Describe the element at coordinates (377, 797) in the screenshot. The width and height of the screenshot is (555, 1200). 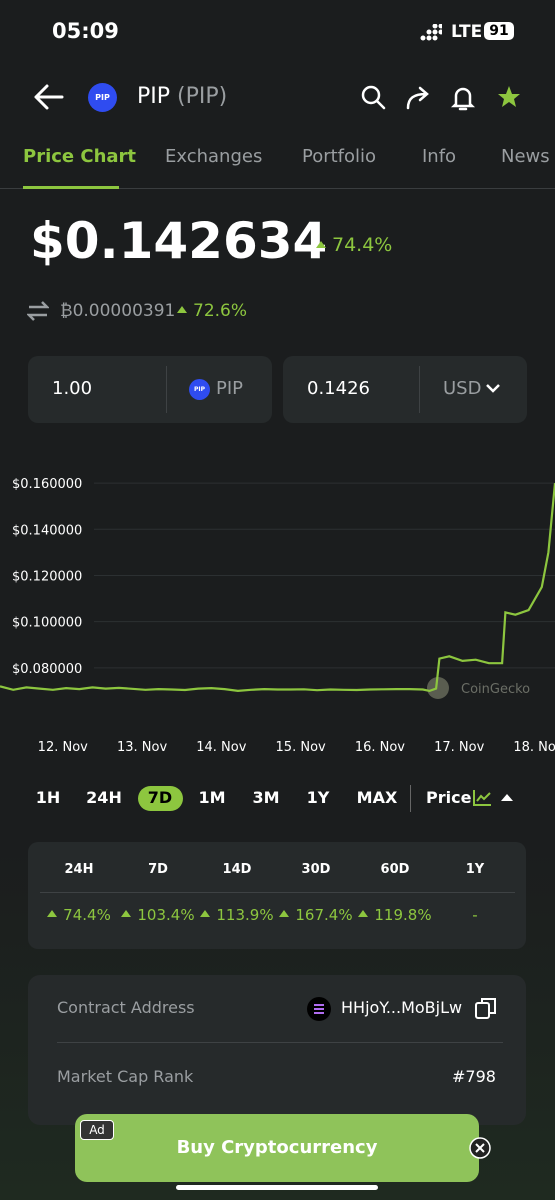
I see `range-option: MAX` at that location.